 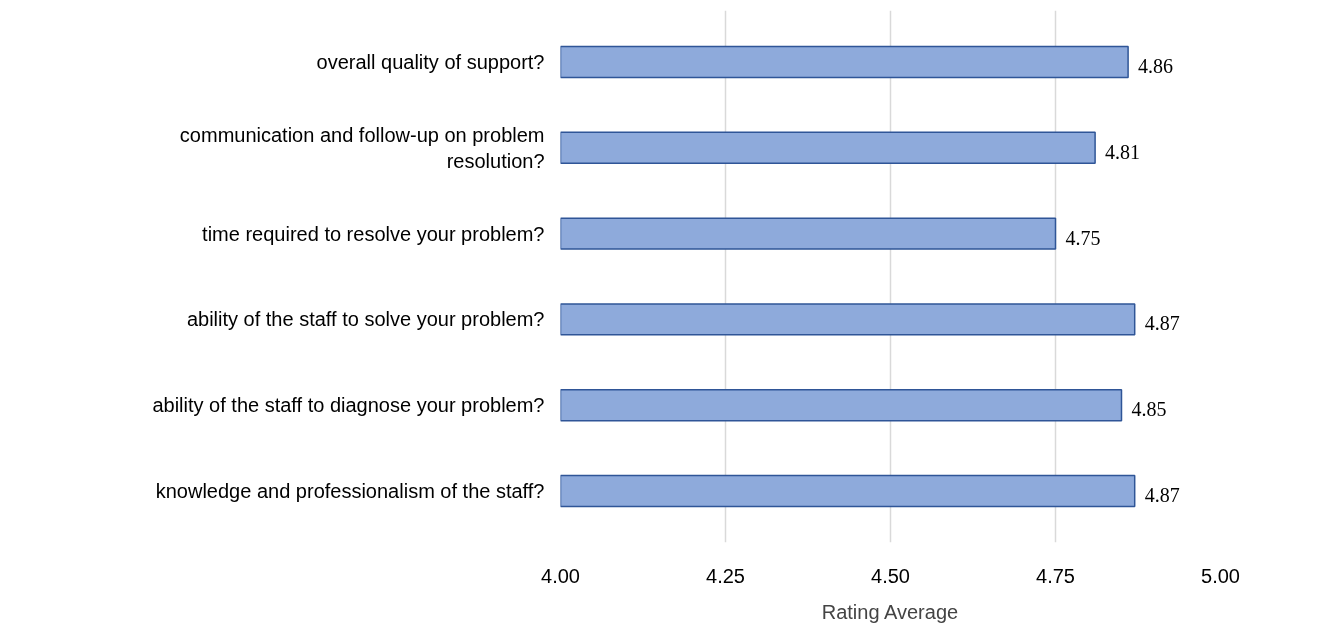 What do you see at coordinates (350, 491) in the screenshot?
I see `y-tick-label: knowledge and professionalism of the staff?` at bounding box center [350, 491].